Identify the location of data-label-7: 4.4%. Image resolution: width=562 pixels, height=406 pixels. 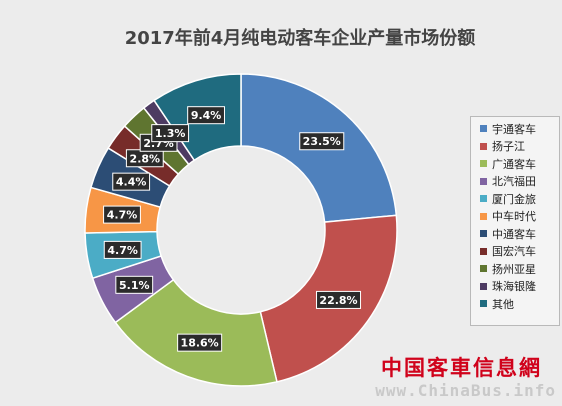
(131, 181).